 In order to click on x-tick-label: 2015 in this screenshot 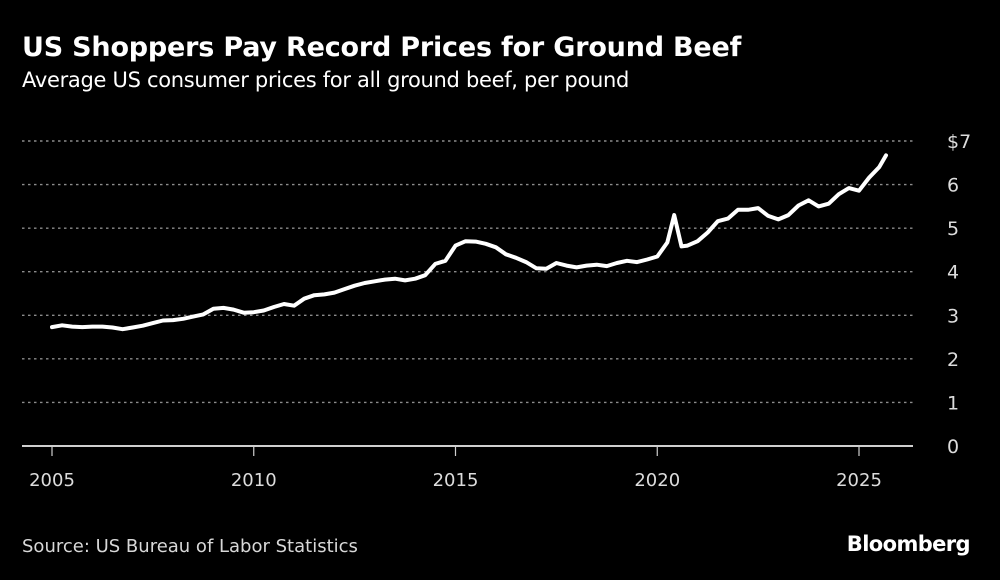, I will do `click(456, 480)`.